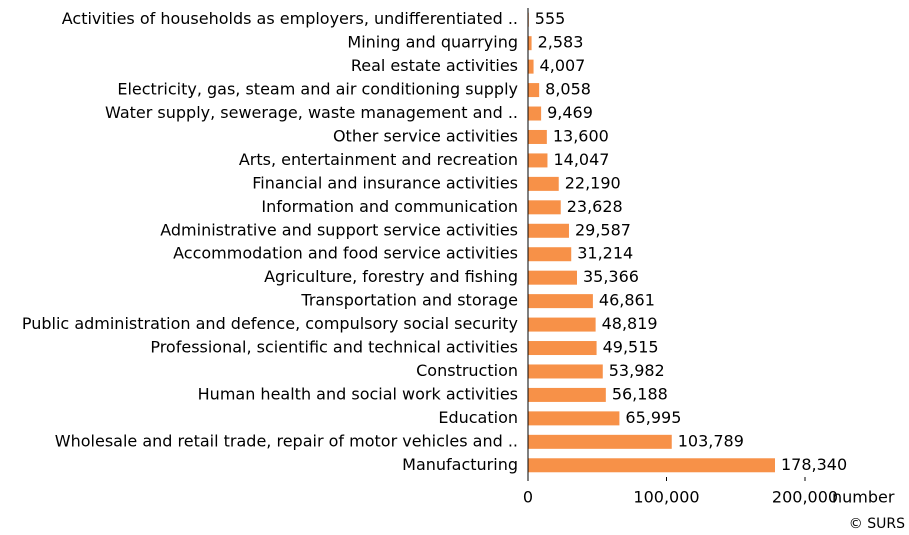  What do you see at coordinates (389, 206) in the screenshot?
I see `y-tick-label: Information and communication` at bounding box center [389, 206].